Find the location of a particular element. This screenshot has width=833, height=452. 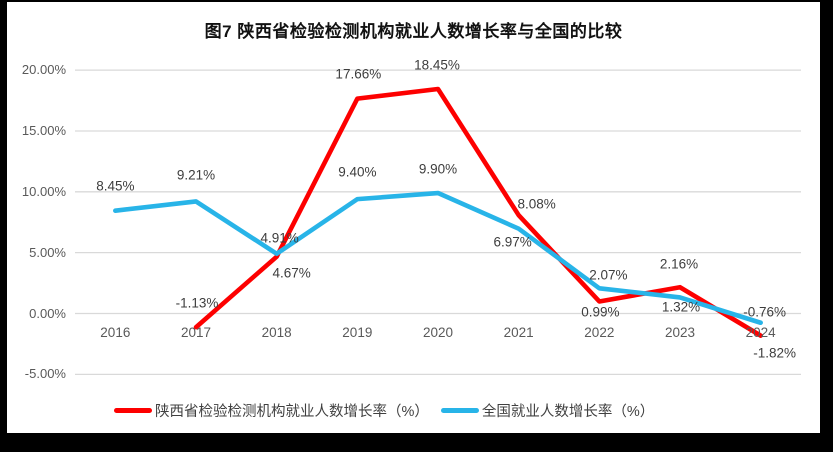

legend-item-national: 全国就业人数增长率（%） is located at coordinates (547, 410).